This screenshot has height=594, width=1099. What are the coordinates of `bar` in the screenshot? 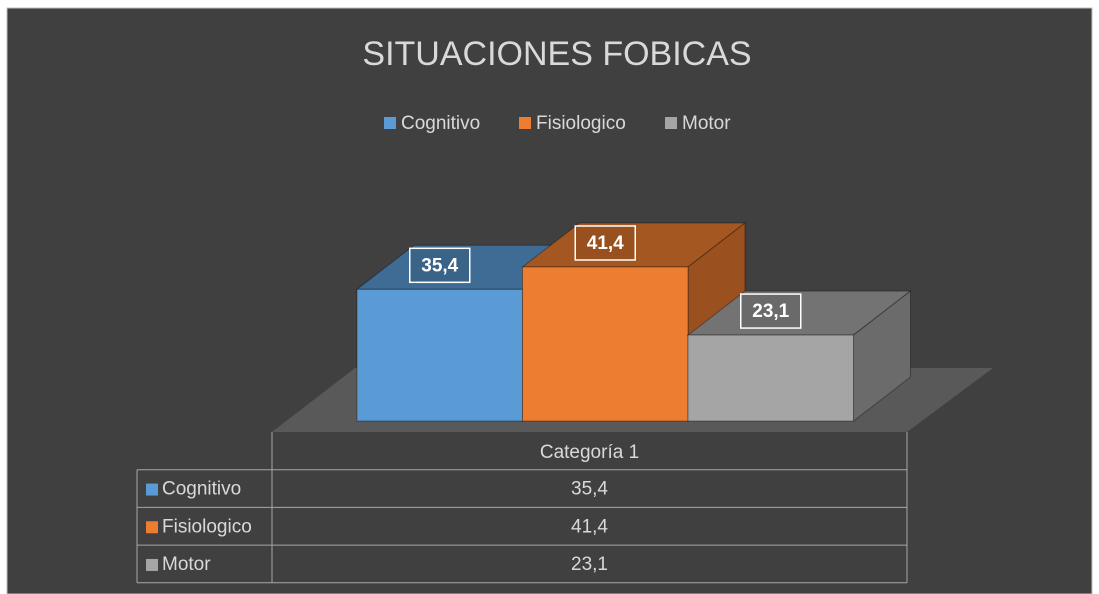 It's located at (799, 356).